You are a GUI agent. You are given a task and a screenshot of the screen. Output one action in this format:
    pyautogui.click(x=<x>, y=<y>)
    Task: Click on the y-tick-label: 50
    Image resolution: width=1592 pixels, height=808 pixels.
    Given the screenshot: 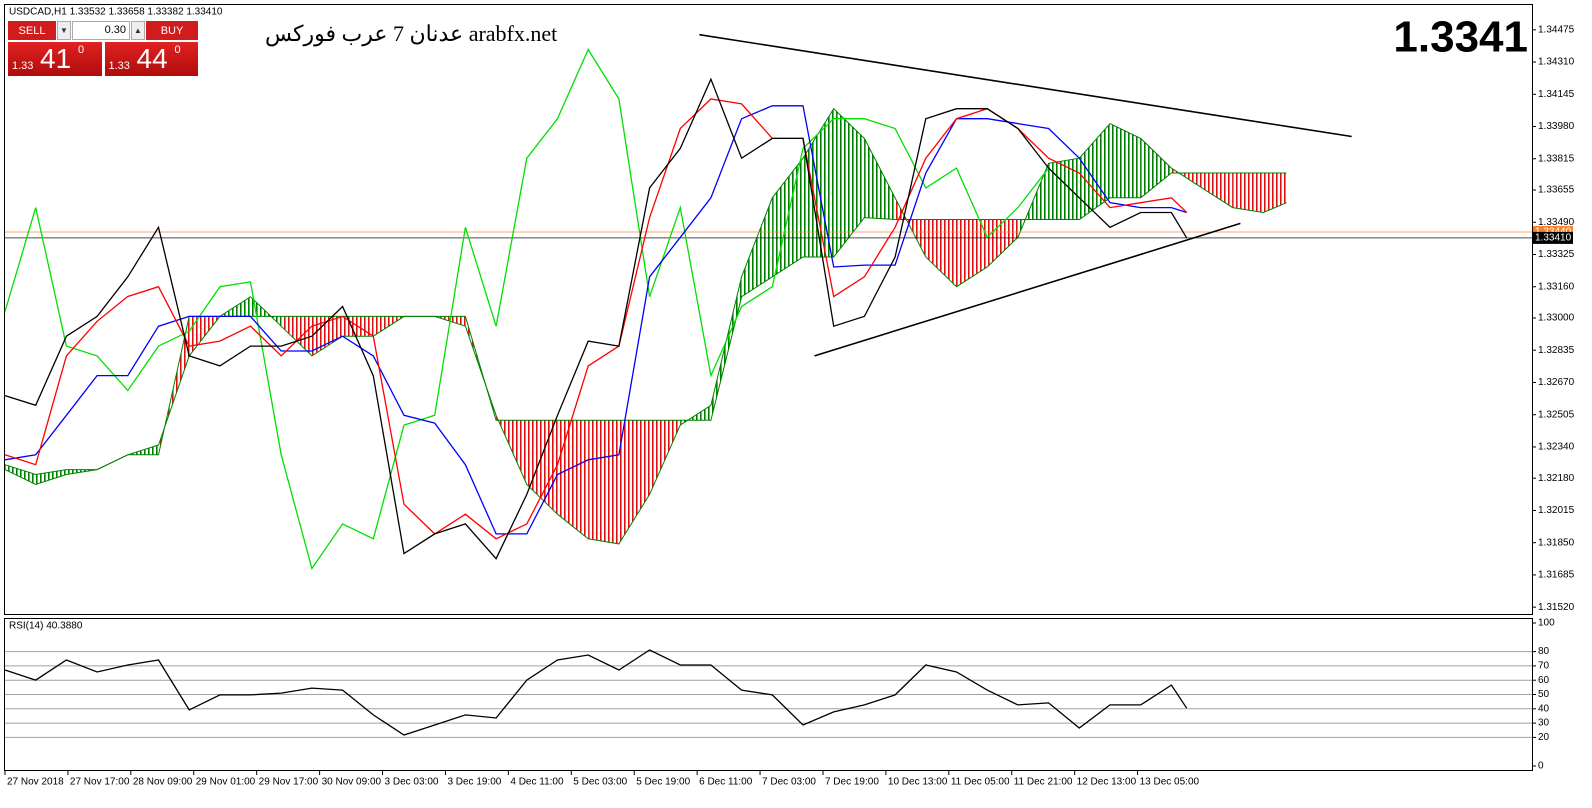 What is the action you would take?
    pyautogui.click(x=1544, y=694)
    